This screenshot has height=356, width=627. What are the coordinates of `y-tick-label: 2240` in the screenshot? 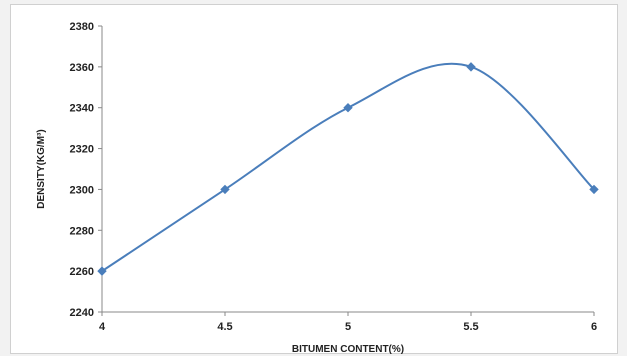 It's located at (82, 313).